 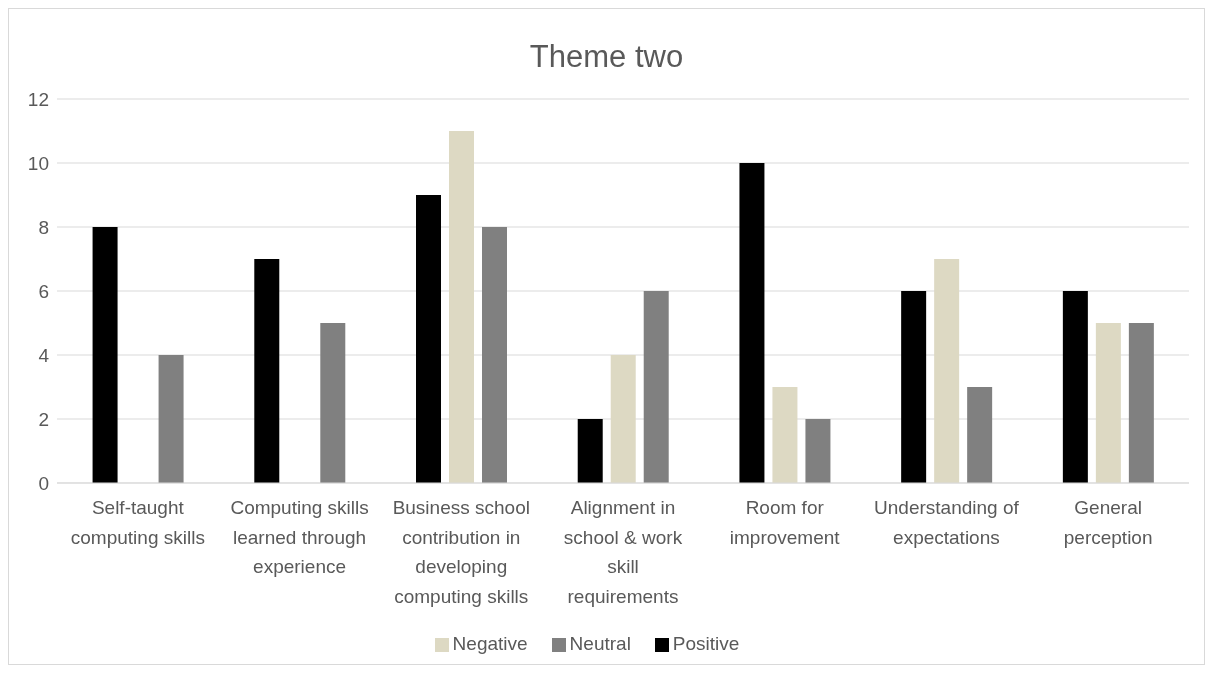 I want to click on y-tick-label: 8, so click(x=43, y=227).